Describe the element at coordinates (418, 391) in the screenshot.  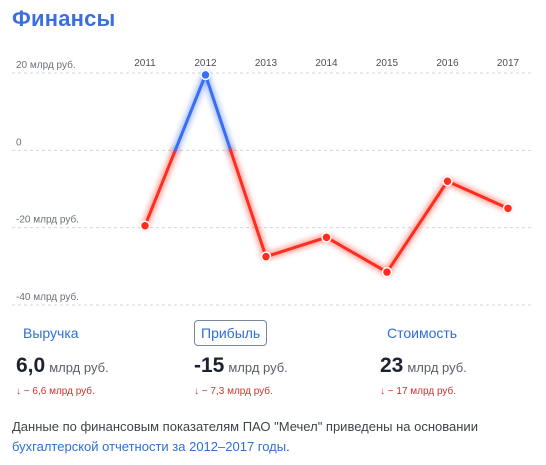
I see `metric-market-change: ↓ − 17 млрд руб.` at that location.